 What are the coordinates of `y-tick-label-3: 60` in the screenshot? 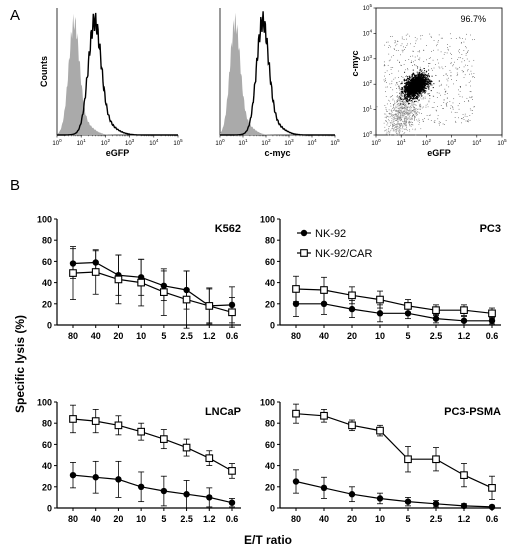 It's located at (47, 445).